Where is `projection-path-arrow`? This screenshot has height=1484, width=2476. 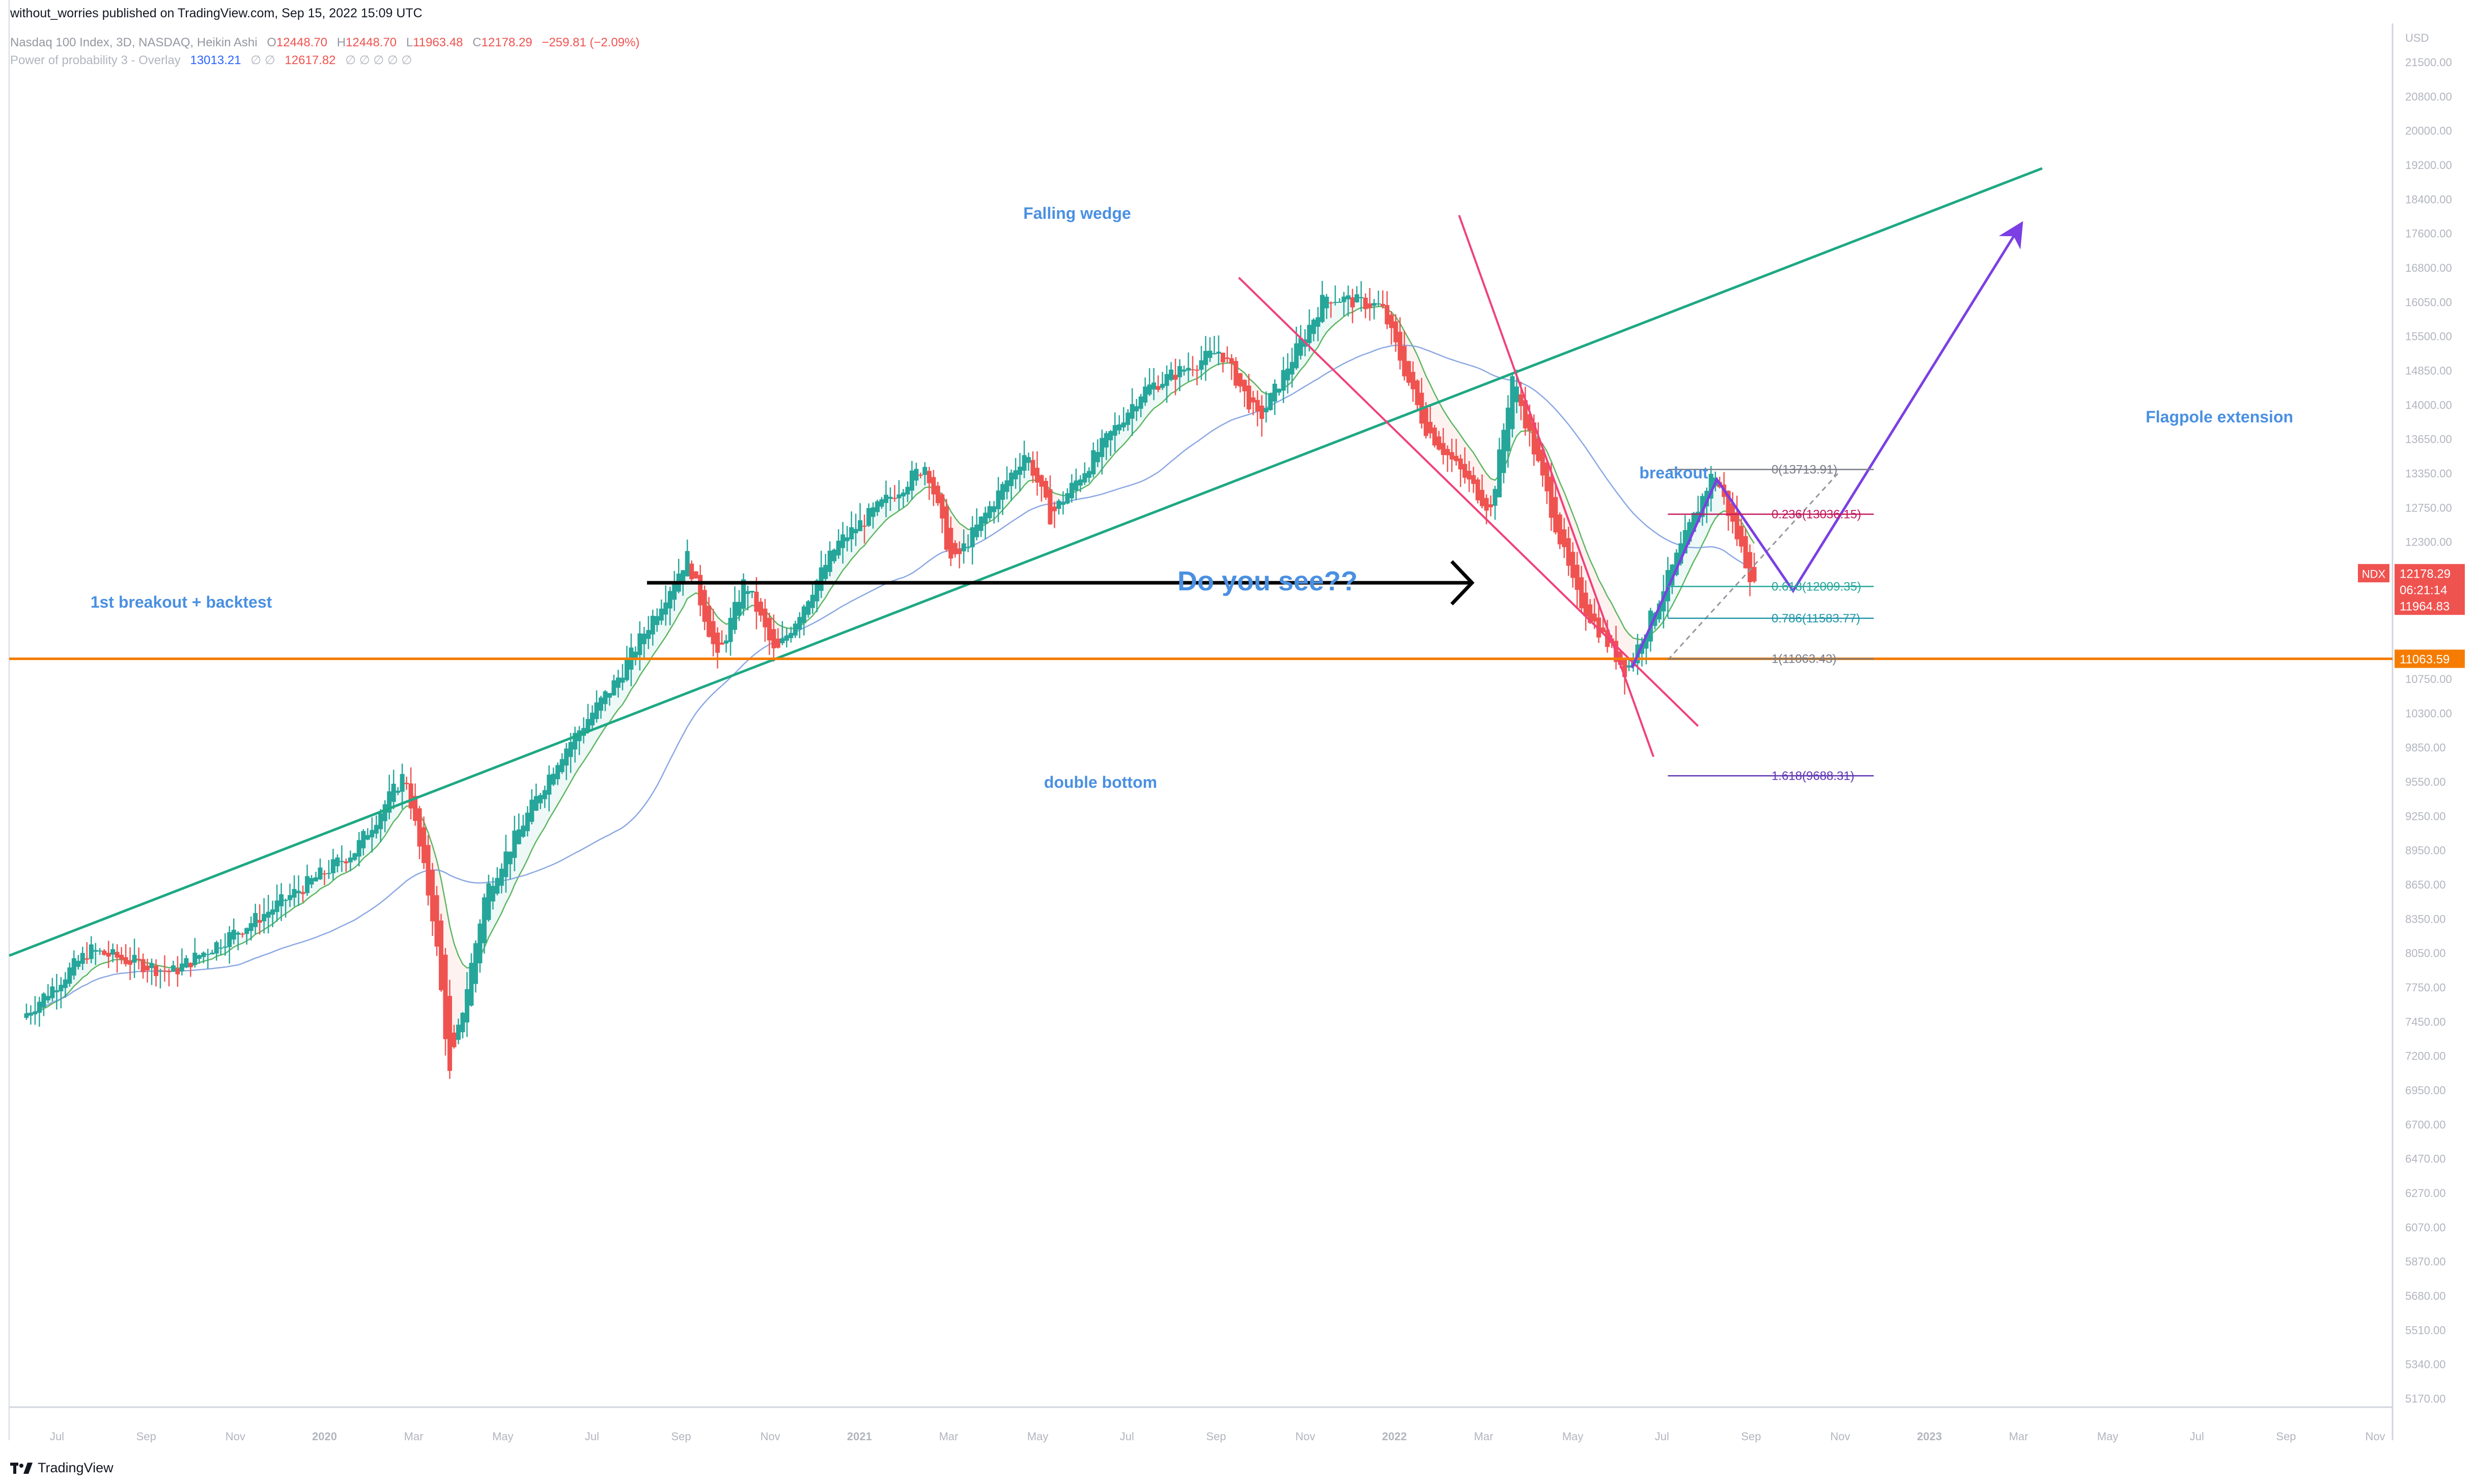 projection-path-arrow is located at coordinates (1827, 445).